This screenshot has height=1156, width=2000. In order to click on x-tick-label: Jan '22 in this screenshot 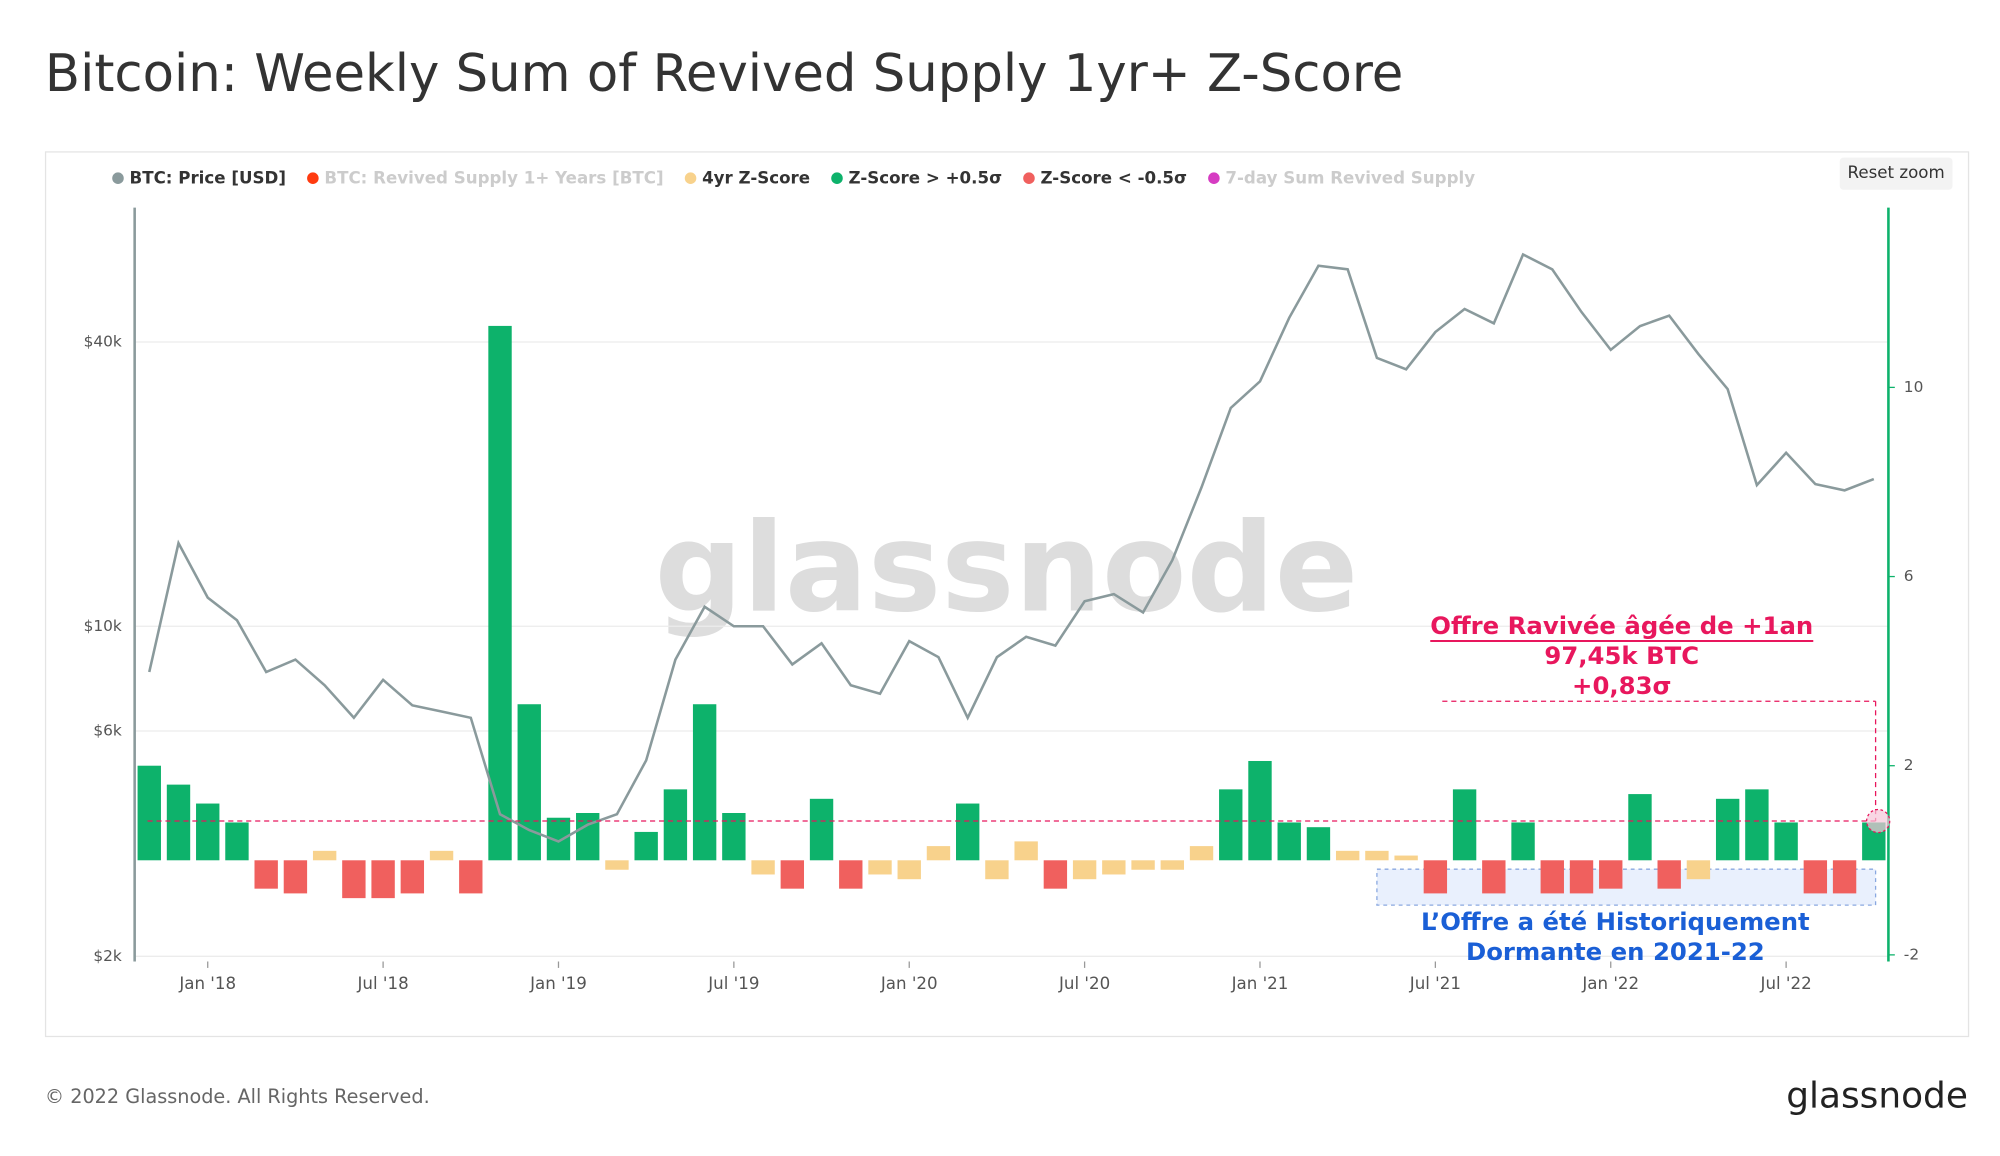, I will do `click(1610, 983)`.